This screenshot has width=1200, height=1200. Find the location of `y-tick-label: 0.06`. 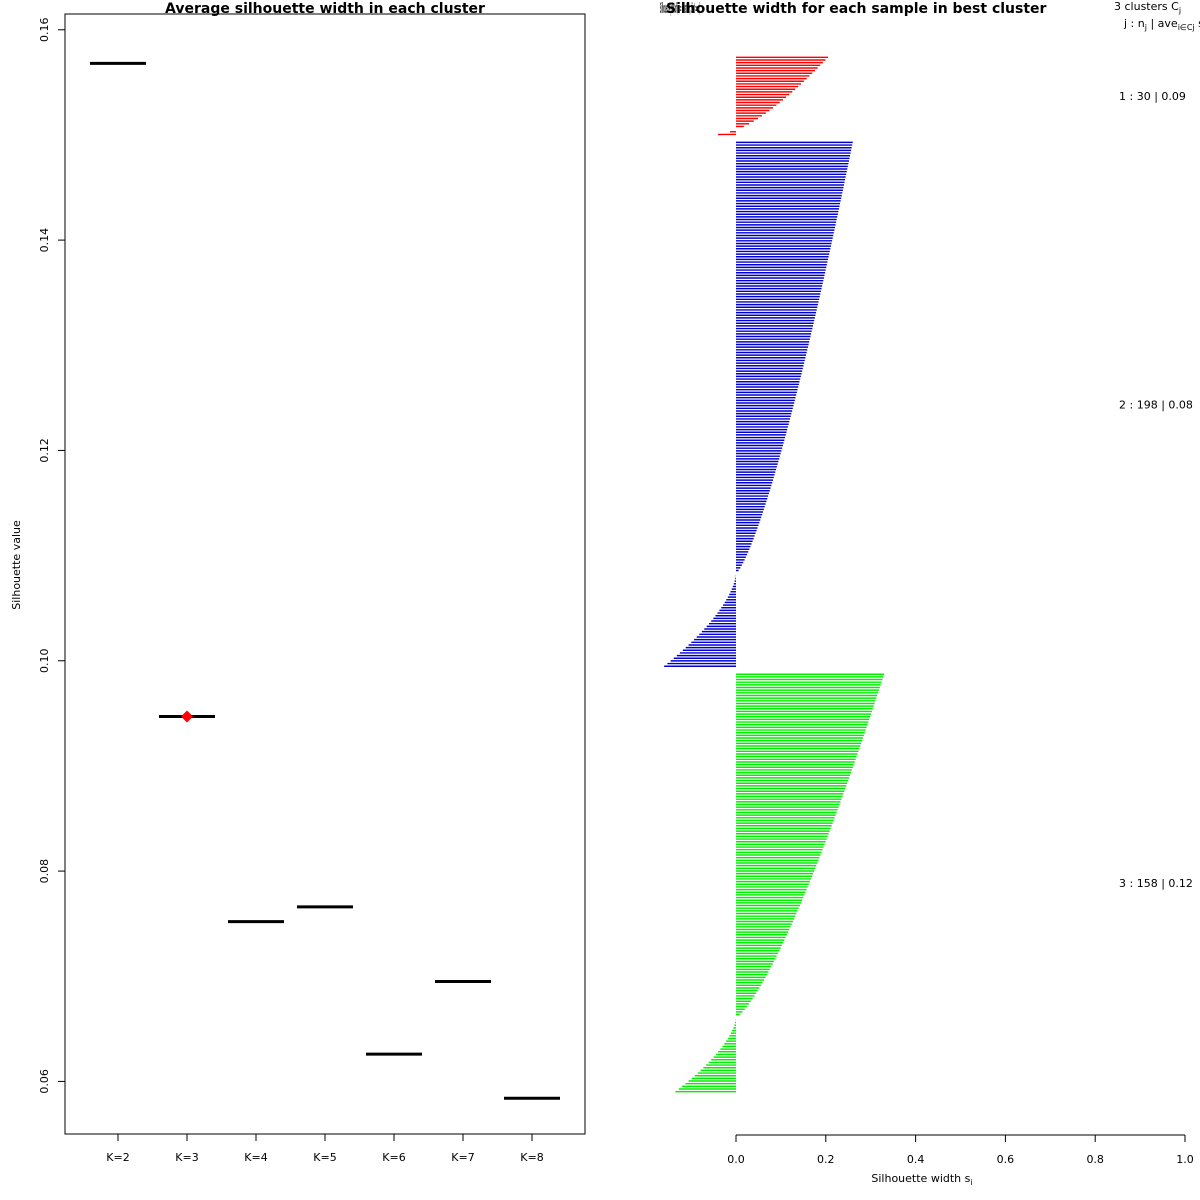

y-tick-label: 0.06 is located at coordinates (44, 1081).